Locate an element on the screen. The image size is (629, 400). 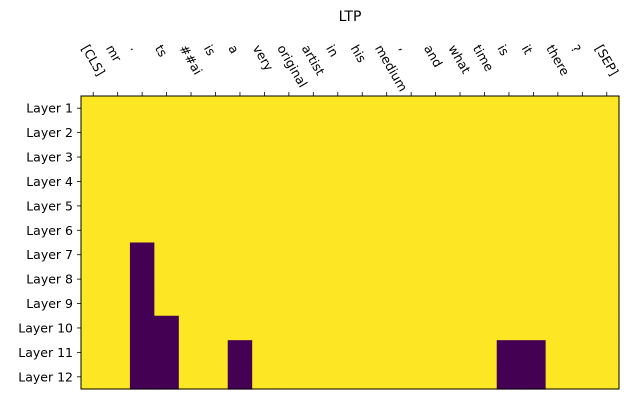
y-tick-label: Layer 8 is located at coordinates (49, 279).